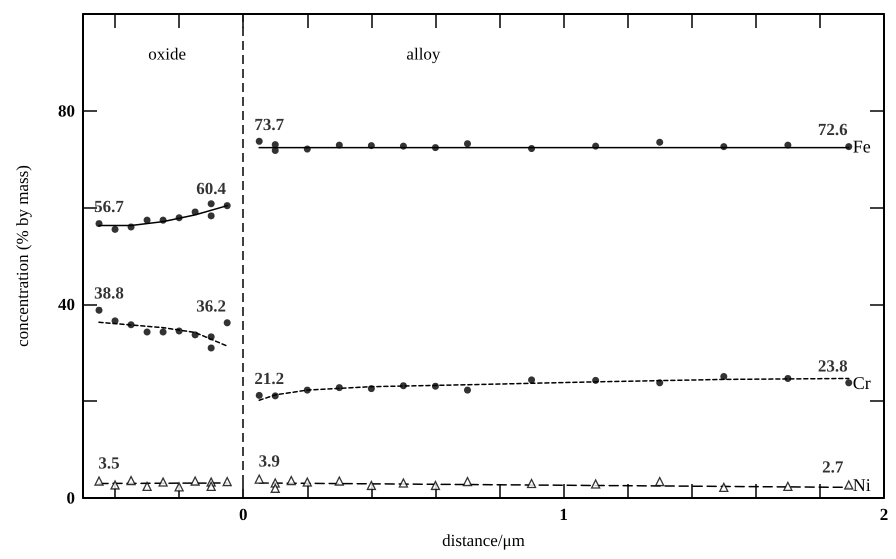 The height and width of the screenshot is (559, 896). I want to click on x-axis-title: distance/μm, so click(483, 540).